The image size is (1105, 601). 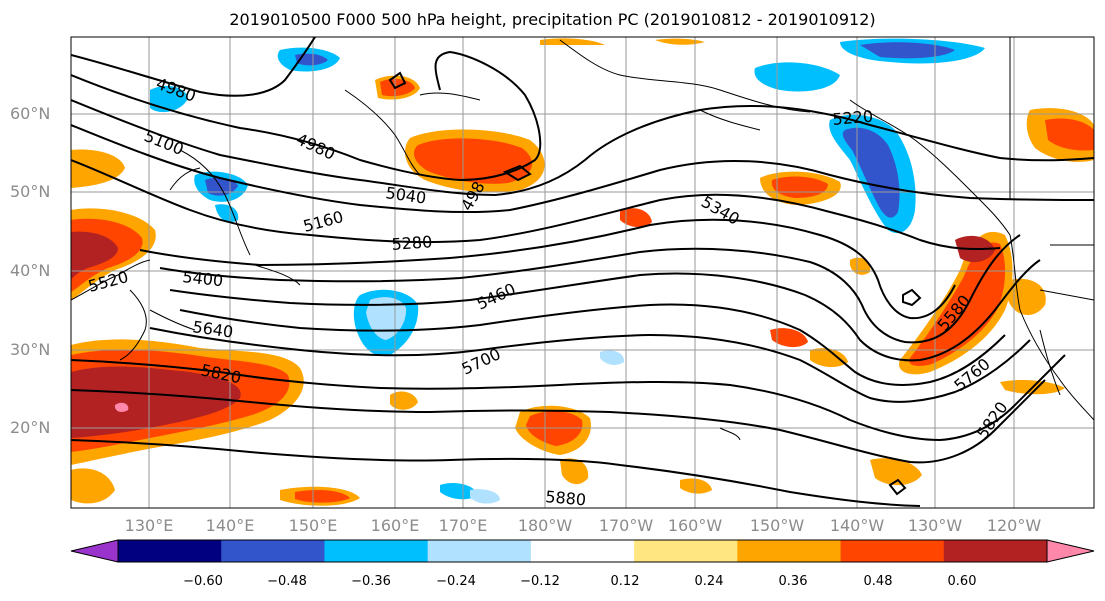 What do you see at coordinates (371, 581) in the screenshot?
I see `colorbar-tick-label: −0.36` at bounding box center [371, 581].